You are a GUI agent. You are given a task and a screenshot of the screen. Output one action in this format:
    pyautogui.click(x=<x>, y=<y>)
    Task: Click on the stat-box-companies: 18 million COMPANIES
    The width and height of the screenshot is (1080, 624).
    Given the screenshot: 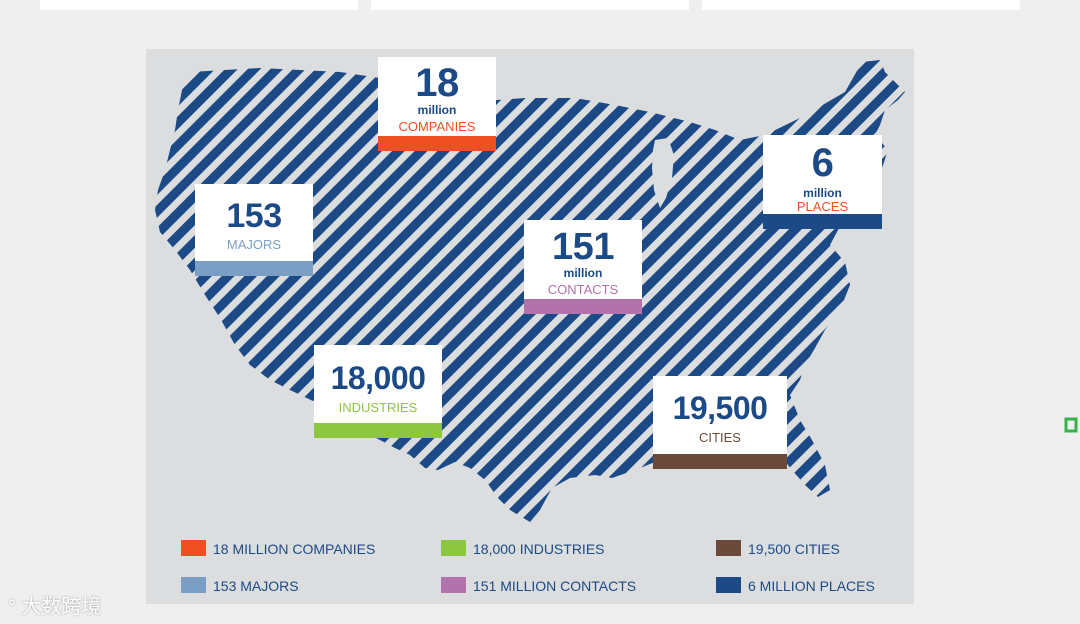 What is the action you would take?
    pyautogui.click(x=437, y=104)
    